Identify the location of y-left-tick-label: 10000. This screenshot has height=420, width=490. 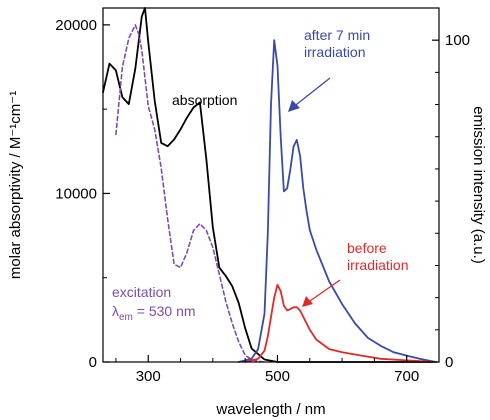
(76, 193).